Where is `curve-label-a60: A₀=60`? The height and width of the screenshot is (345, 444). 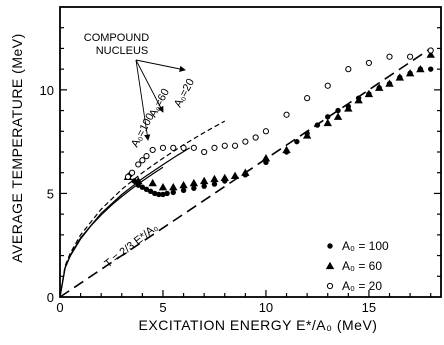 curve-label-a60: A₀=60 is located at coordinates (159, 103).